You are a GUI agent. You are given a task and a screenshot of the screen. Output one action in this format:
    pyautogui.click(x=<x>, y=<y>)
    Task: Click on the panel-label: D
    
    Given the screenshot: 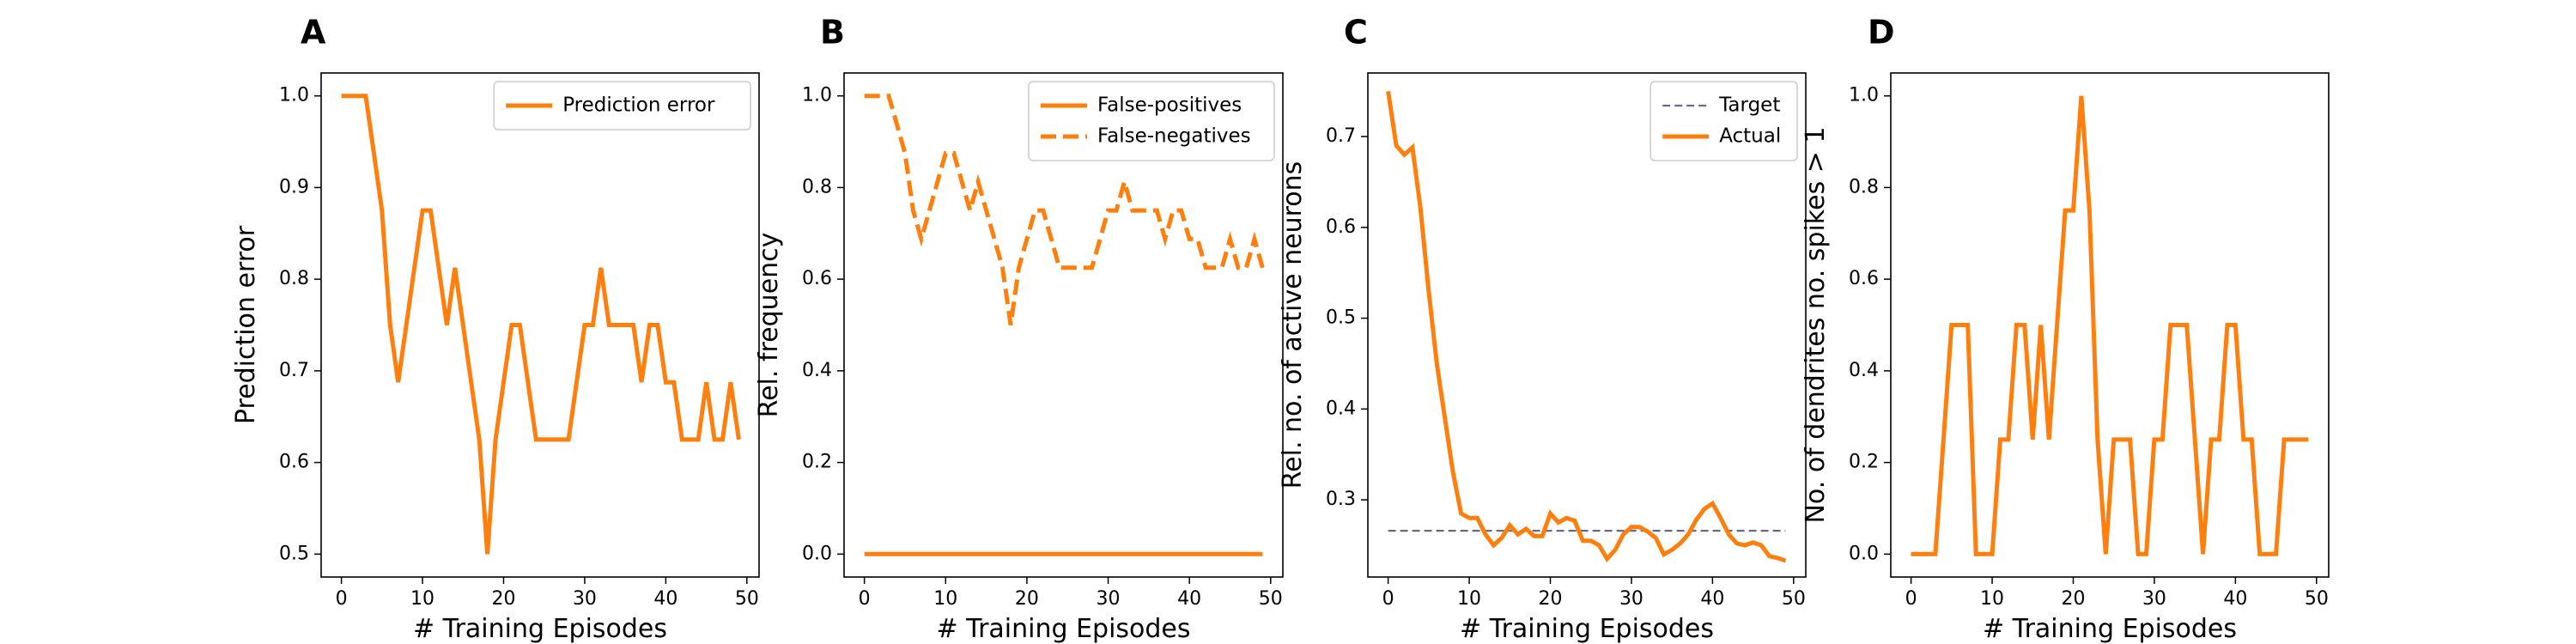 What is the action you would take?
    pyautogui.click(x=1881, y=33)
    